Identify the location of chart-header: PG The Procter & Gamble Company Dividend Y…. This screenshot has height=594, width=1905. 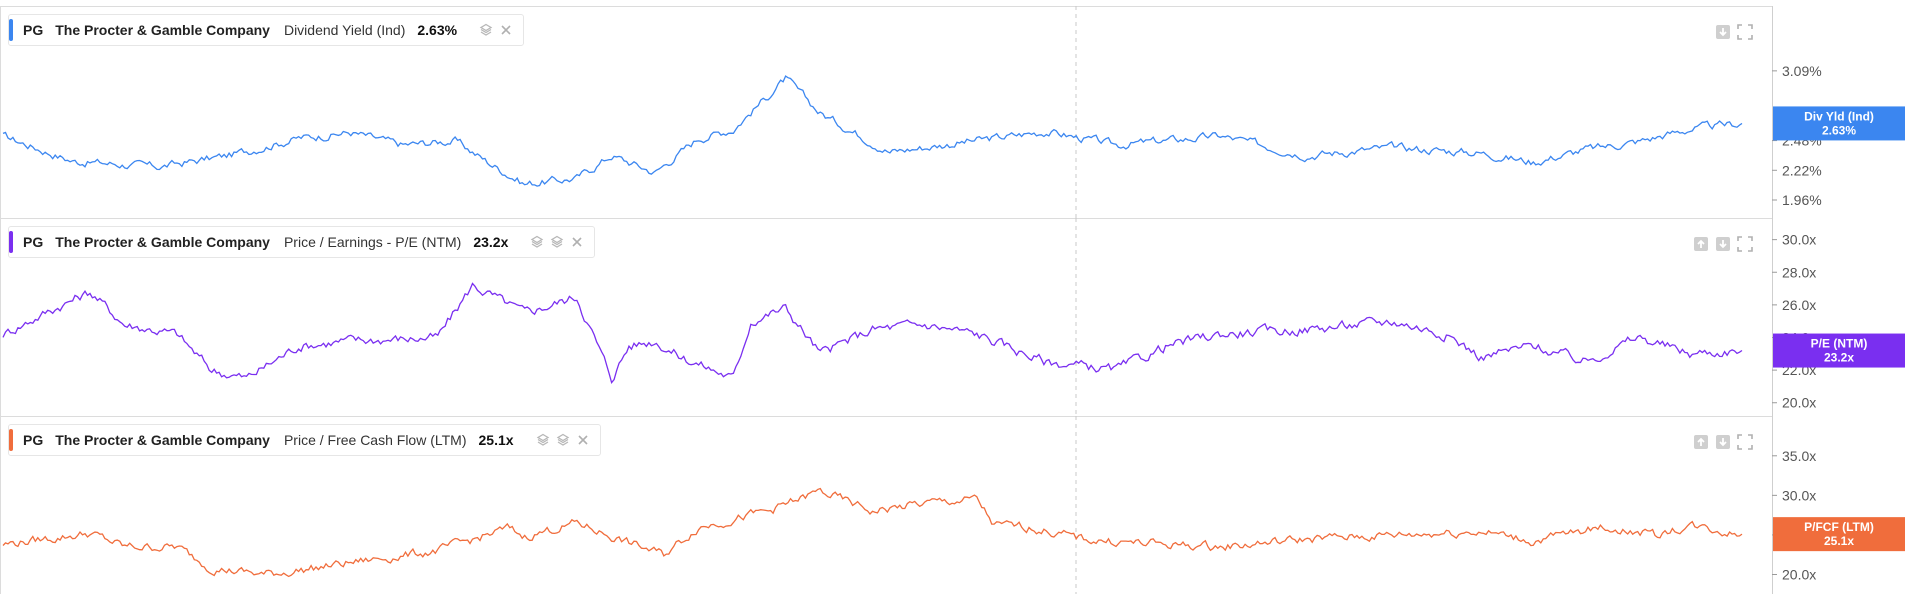
(266, 30).